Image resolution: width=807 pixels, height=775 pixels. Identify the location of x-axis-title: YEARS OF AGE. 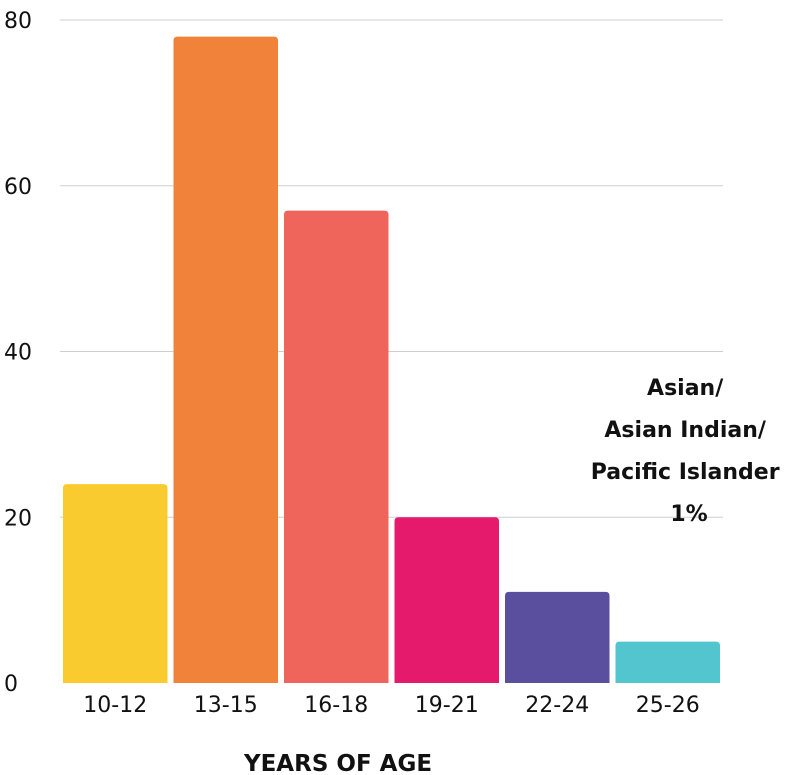
(337, 763).